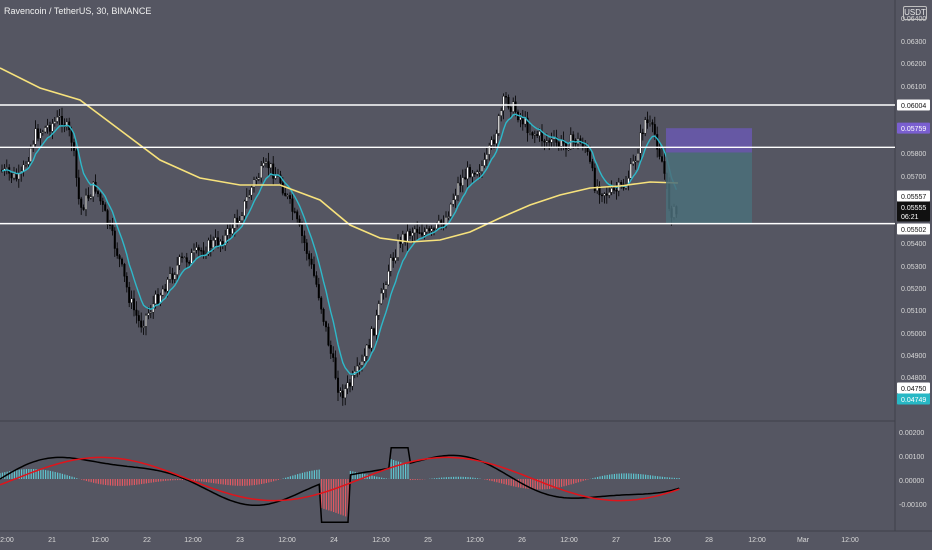 The height and width of the screenshot is (550, 932). I want to click on price-tag-label: 0.04749, so click(913, 400).